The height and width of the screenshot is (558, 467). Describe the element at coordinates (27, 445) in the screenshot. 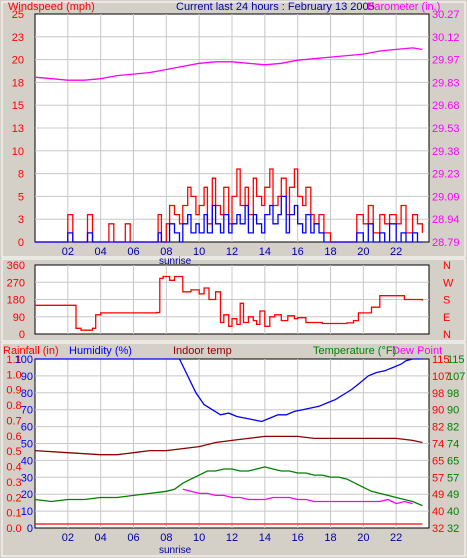

I see `humidity-tick-label: 50` at that location.